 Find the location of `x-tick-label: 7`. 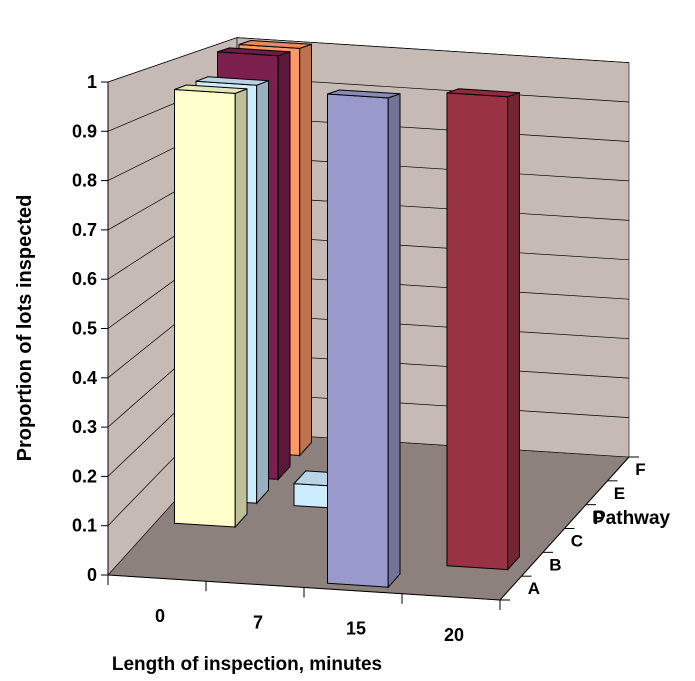

x-tick-label: 7 is located at coordinates (258, 622).